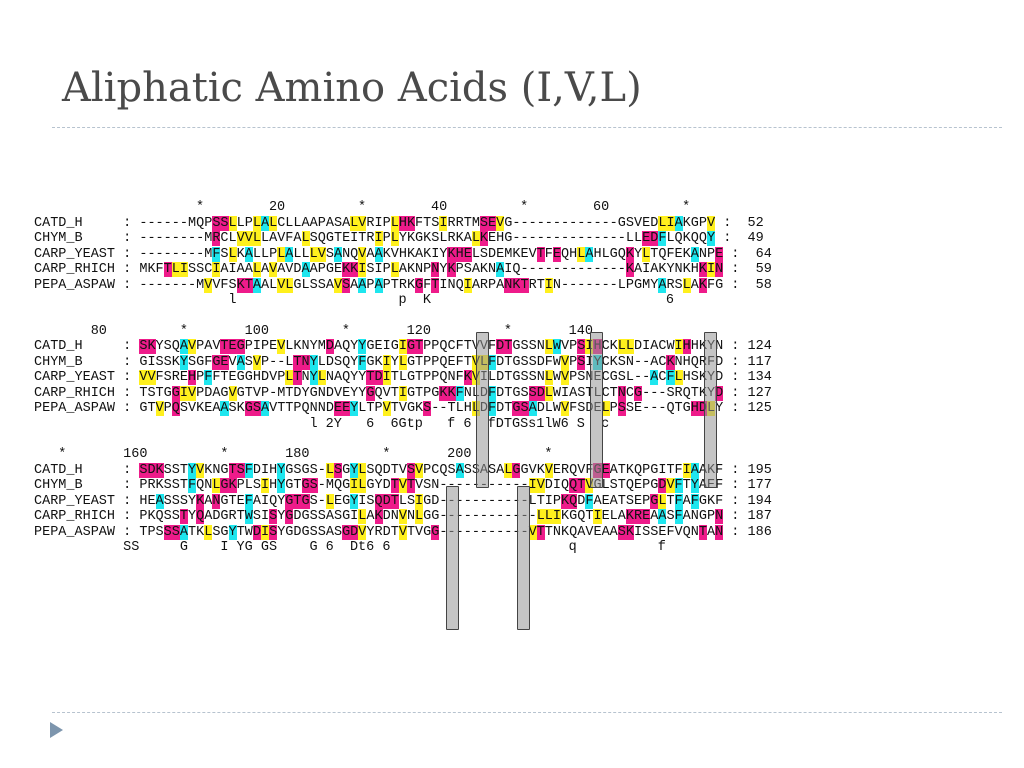 Image resolution: width=1024 pixels, height=768 pixels. What do you see at coordinates (362, 207) in the screenshot?
I see `ruler: * 20 * 40 * 60 *` at bounding box center [362, 207].